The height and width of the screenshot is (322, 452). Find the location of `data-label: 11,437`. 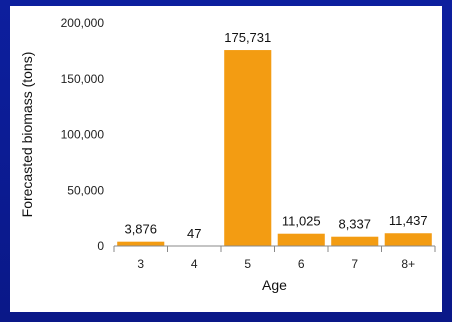

data-label: 11,437 is located at coordinates (408, 220).